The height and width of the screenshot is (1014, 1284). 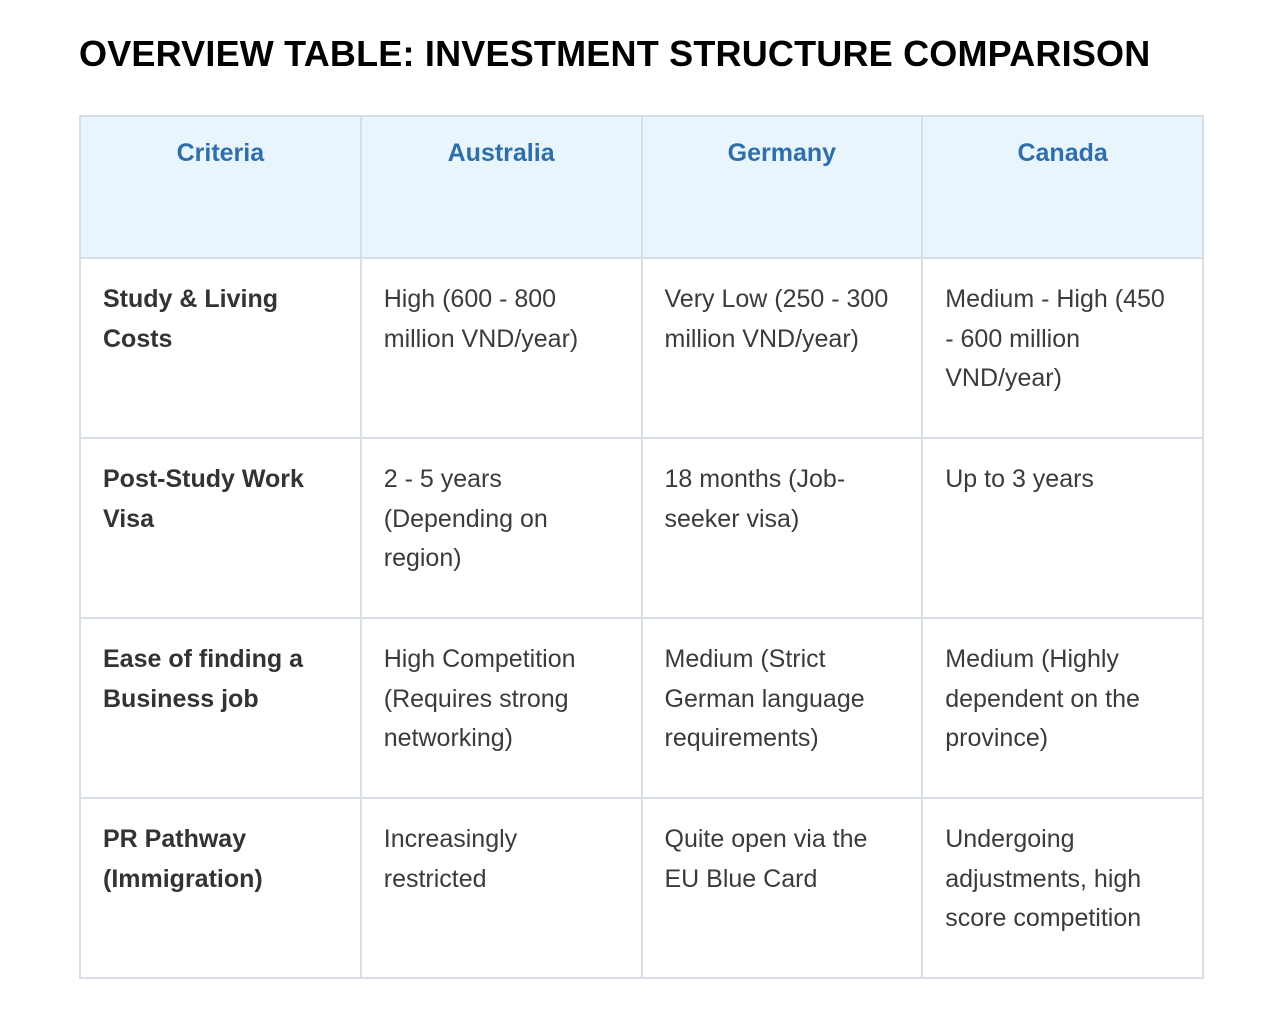 I want to click on germany-cell: Quite open via the EU Blue Card, so click(x=782, y=888).